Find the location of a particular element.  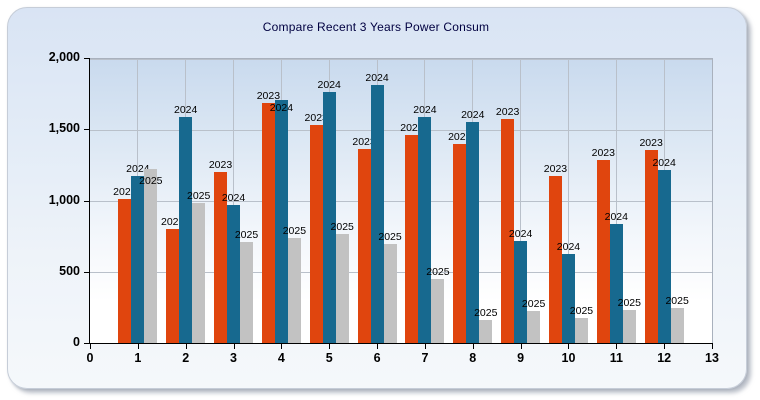

x-tick-label-4: 4 is located at coordinates (281, 358).